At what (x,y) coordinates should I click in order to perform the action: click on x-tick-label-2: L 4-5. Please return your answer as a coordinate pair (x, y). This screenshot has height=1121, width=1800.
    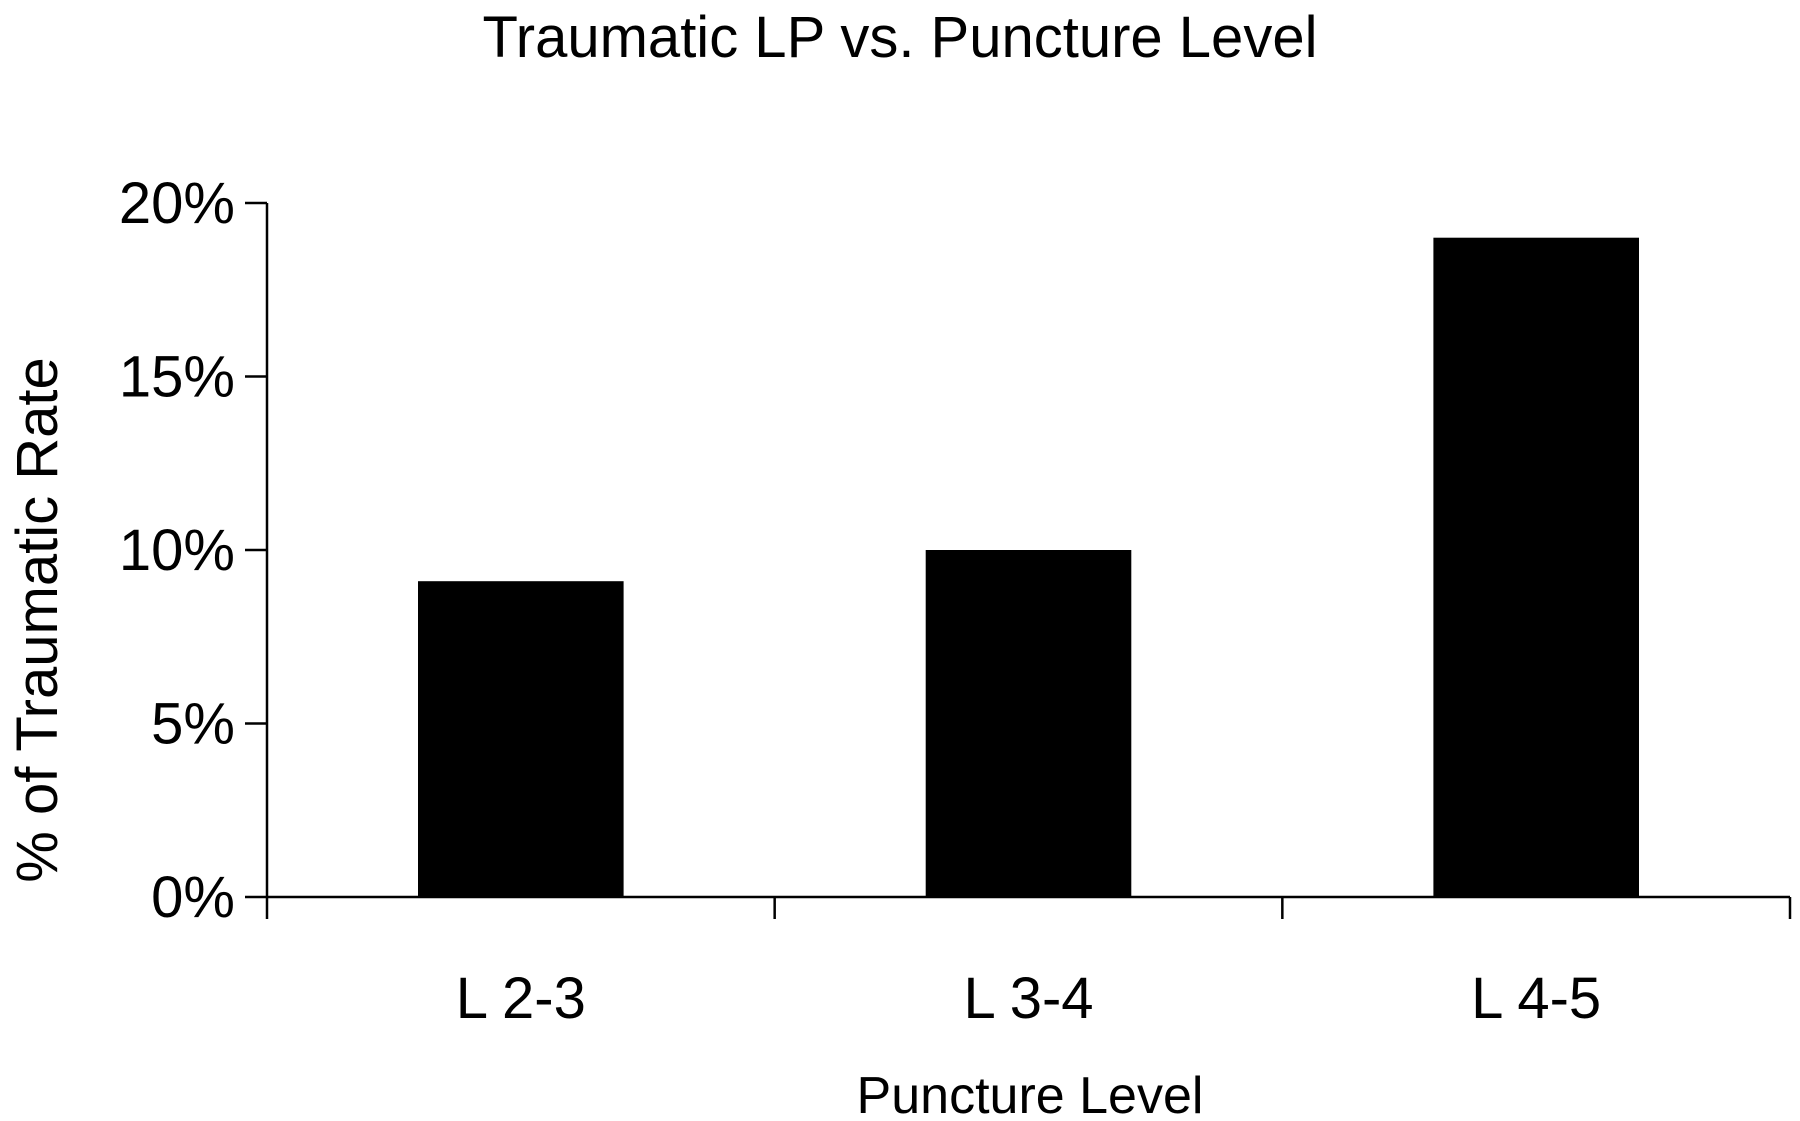
    Looking at the image, I should click on (1536, 998).